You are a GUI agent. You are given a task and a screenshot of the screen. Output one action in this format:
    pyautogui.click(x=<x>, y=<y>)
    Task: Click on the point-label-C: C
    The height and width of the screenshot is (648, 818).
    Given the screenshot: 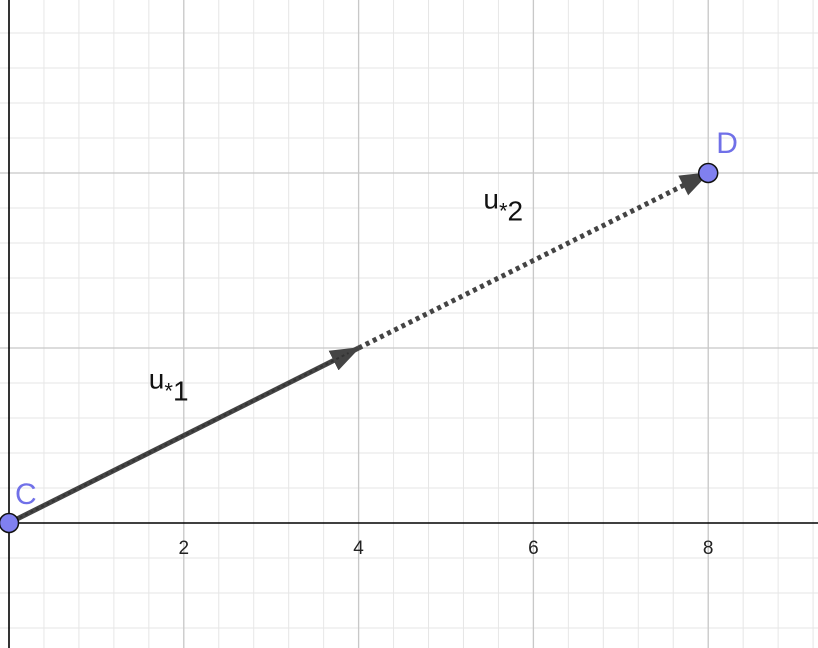 What is the action you would take?
    pyautogui.click(x=26, y=494)
    